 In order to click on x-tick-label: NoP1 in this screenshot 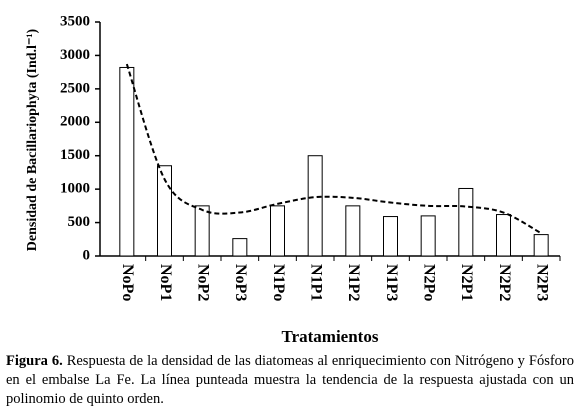, I will do `click(165, 282)`.